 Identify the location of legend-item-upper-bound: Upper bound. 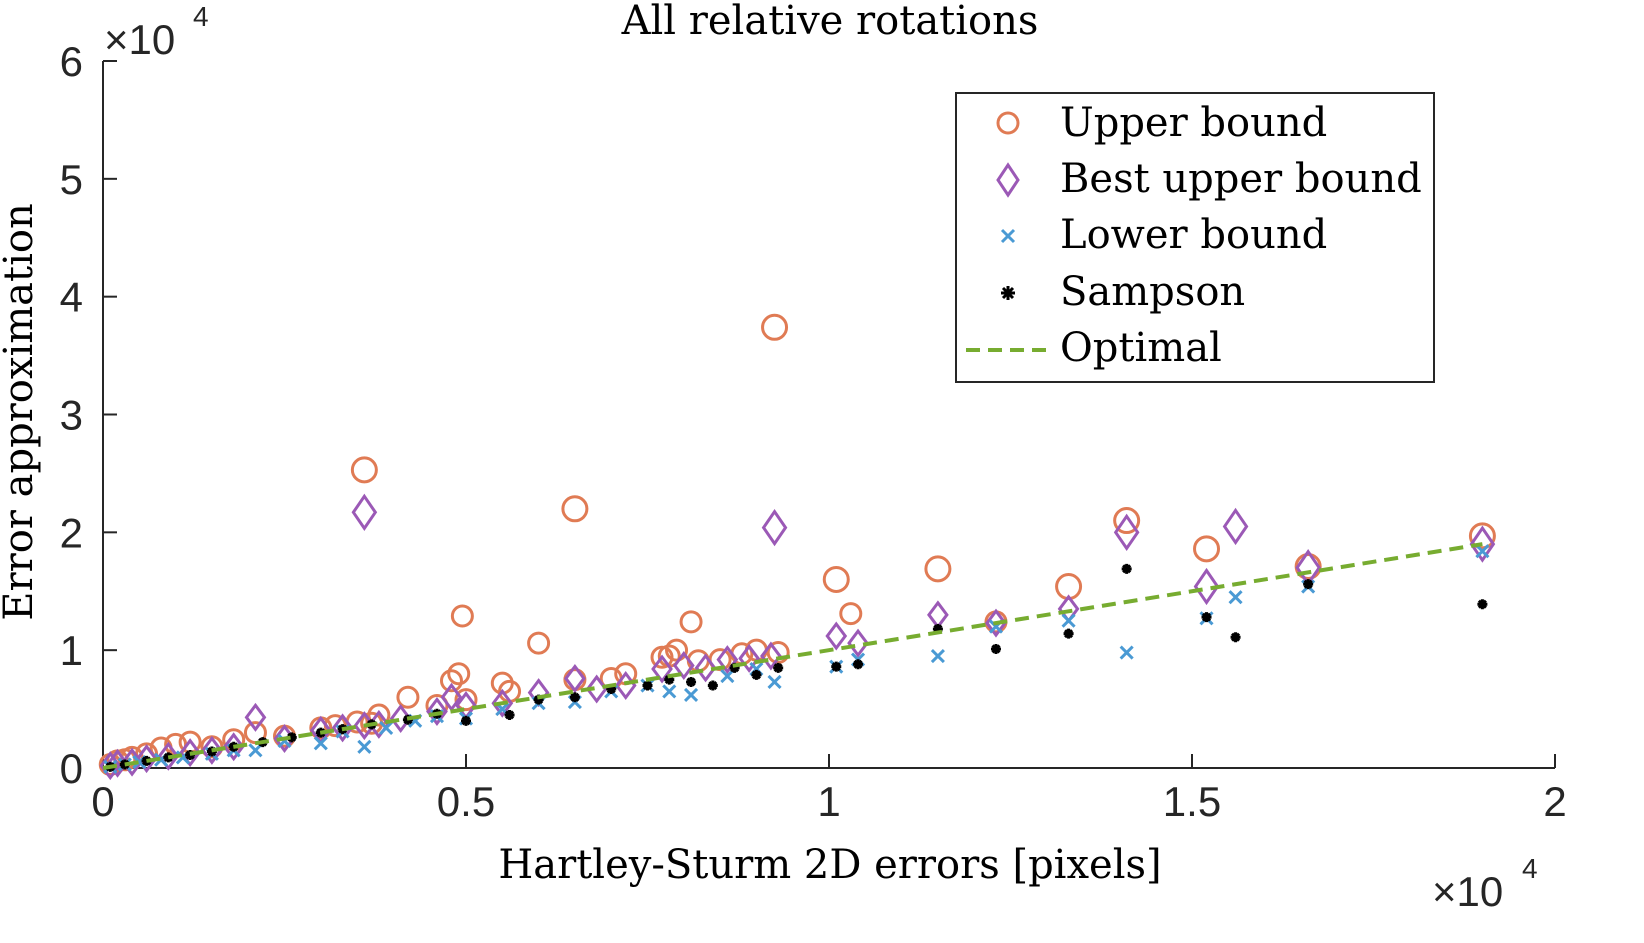
(1161, 123).